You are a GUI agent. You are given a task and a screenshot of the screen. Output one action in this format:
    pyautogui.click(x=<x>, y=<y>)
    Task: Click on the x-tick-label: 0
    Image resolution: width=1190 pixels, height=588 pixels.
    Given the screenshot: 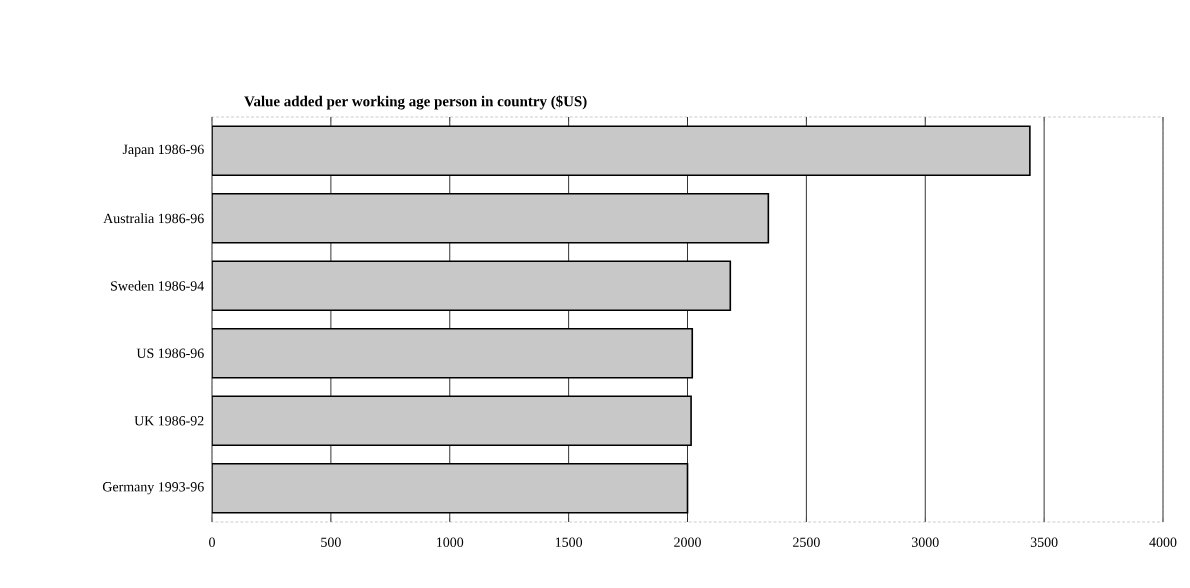 What is the action you would take?
    pyautogui.click(x=212, y=542)
    